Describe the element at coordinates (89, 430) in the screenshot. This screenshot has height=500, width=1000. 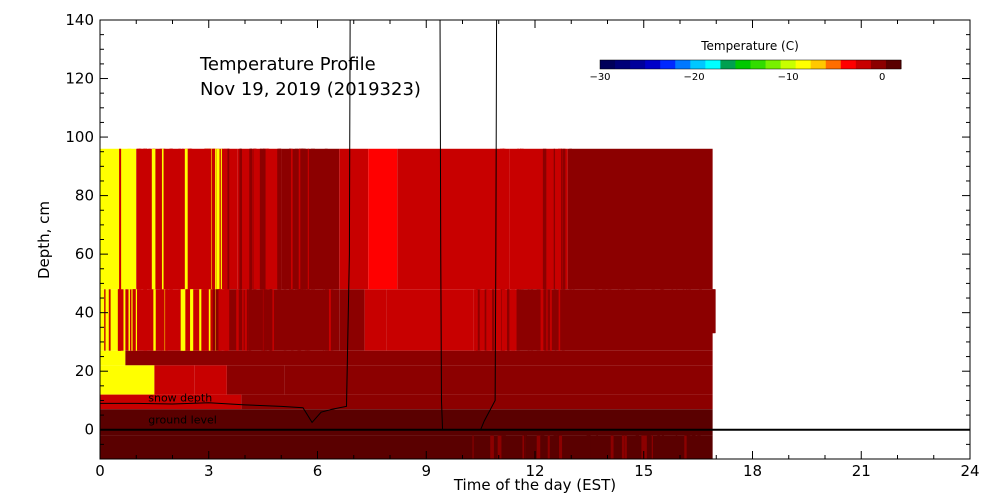
I see `y-tick-label: 0` at that location.